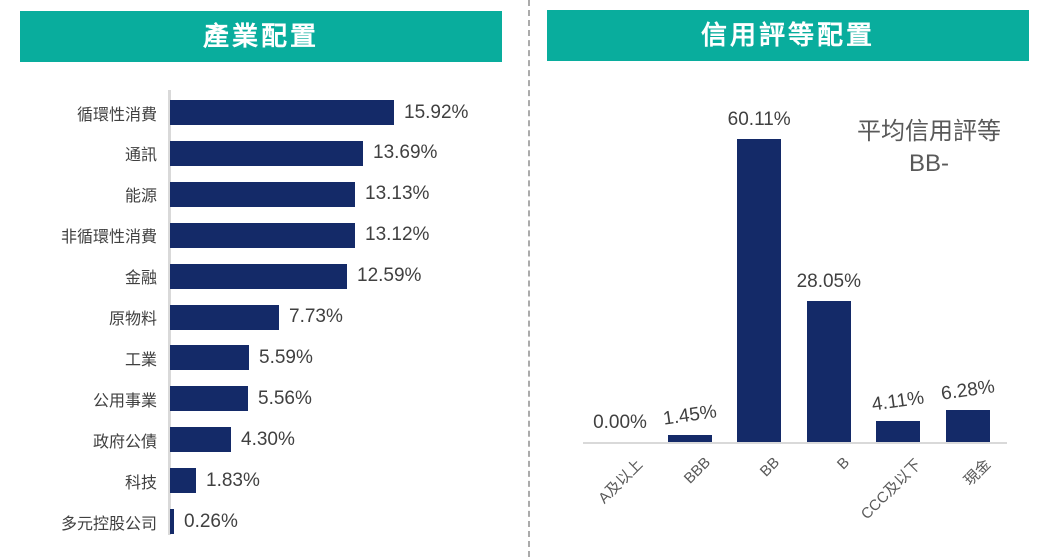 The height and width of the screenshot is (557, 1056). I want to click on industry-allocation-title: 產業配置, so click(261, 36).